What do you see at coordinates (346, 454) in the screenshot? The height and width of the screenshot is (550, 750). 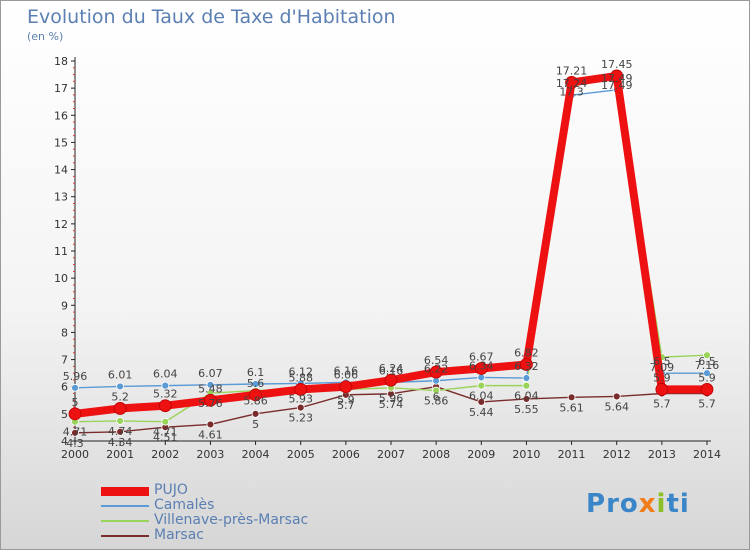 I see `x-tick-label: 2006` at bounding box center [346, 454].